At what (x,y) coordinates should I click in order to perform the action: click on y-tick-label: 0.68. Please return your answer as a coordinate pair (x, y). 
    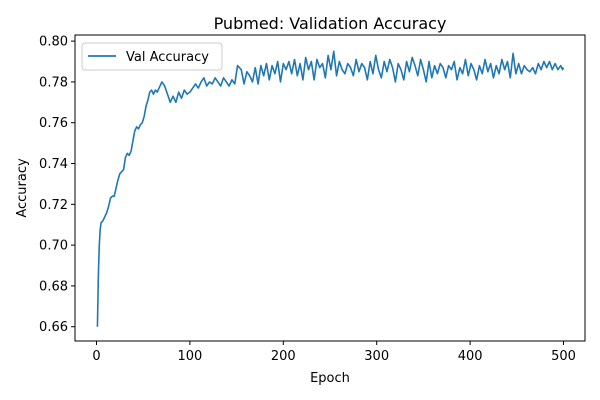
    Looking at the image, I should click on (53, 286).